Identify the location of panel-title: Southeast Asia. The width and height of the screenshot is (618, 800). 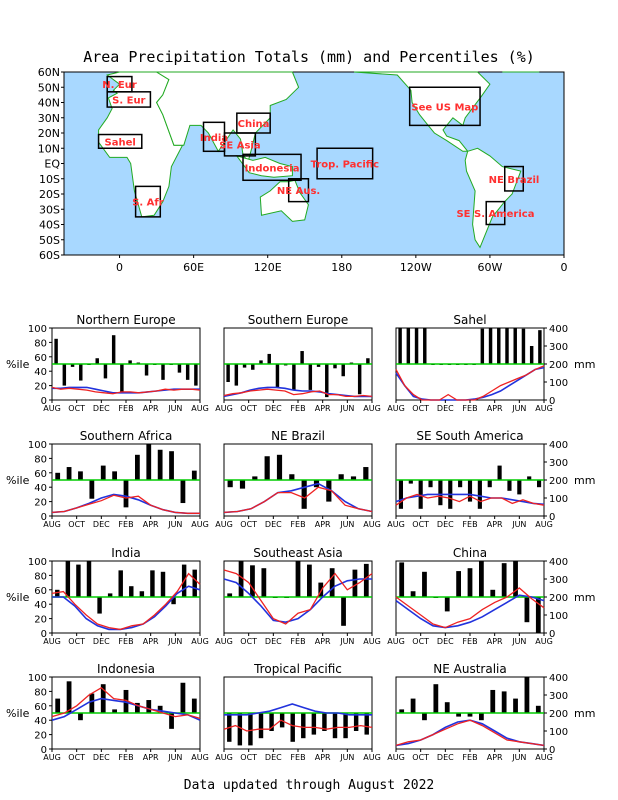
(298, 553).